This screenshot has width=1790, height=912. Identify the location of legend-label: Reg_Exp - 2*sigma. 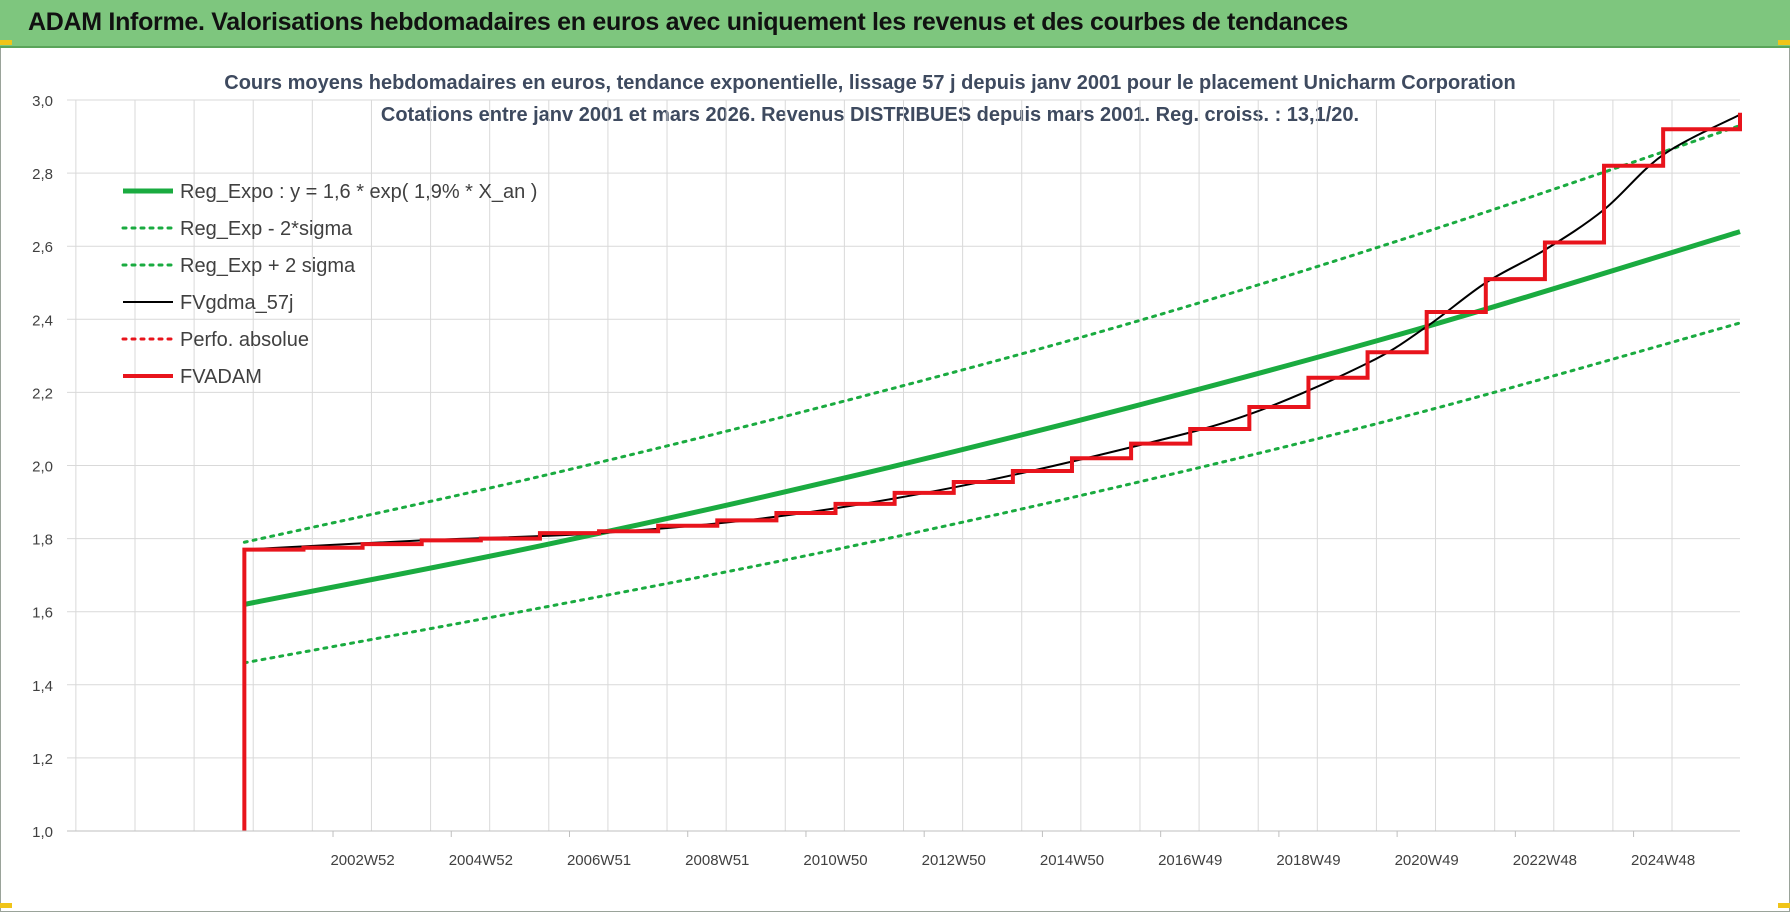
(266, 229).